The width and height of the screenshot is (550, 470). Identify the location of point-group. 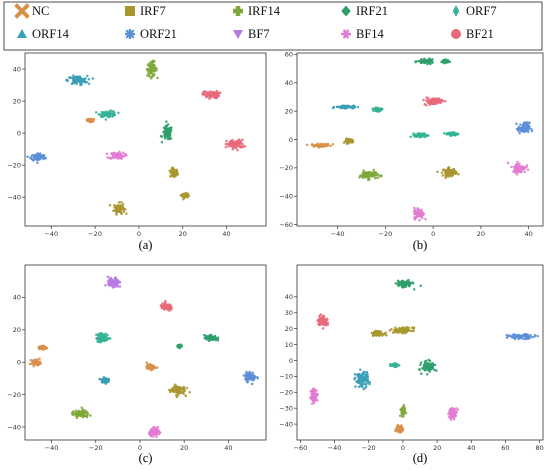
(143, 356).